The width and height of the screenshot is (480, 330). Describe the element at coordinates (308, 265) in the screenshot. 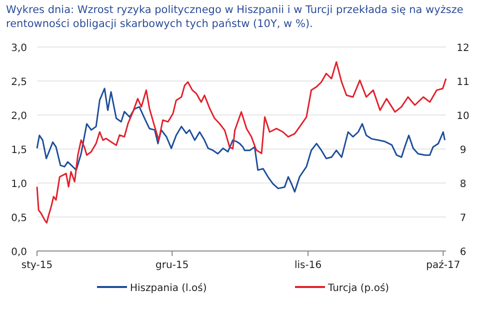

I see `x-tick-label: lis-16` at that location.